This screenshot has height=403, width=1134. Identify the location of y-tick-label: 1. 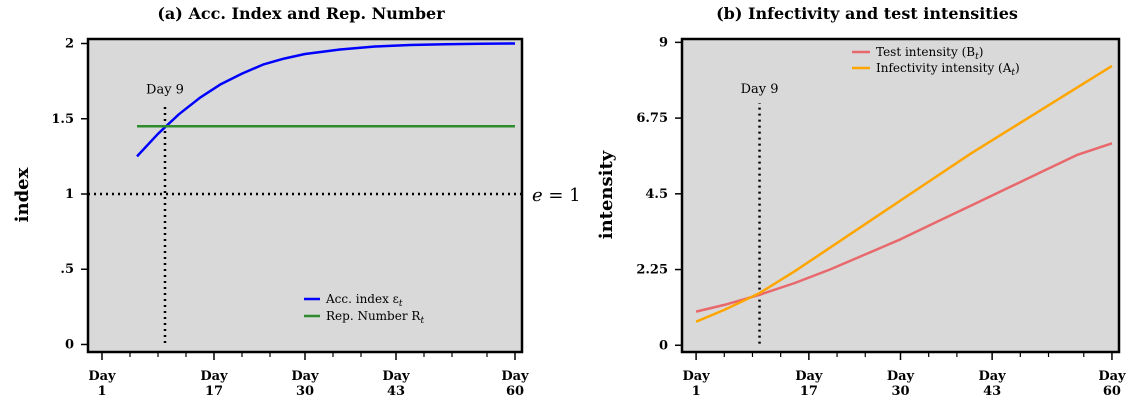
(69, 194).